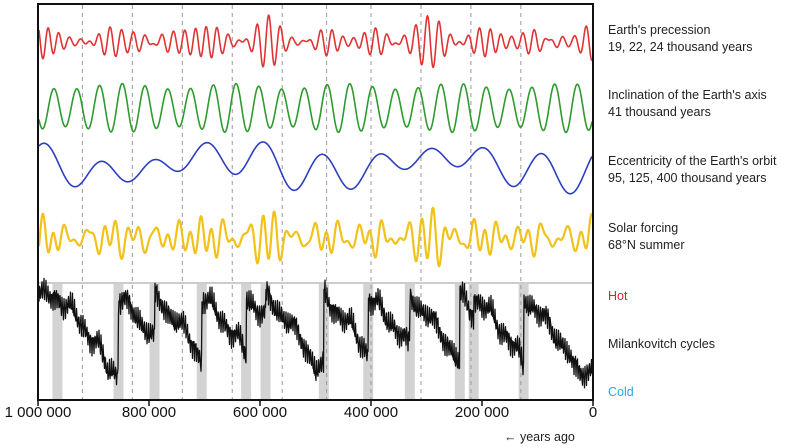 The image size is (800, 448). Describe the element at coordinates (510, 437) in the screenshot. I see `left-arrow-icon: ←` at that location.